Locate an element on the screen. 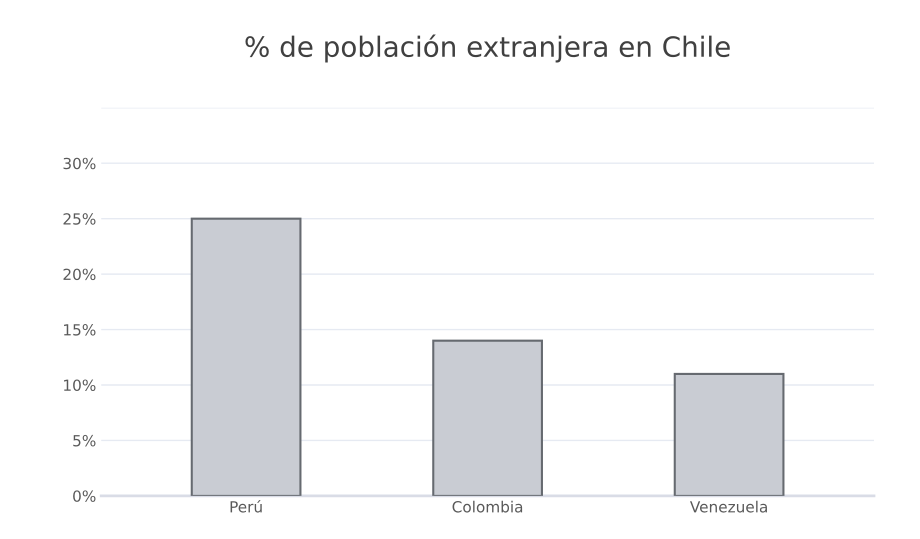 This screenshot has width=920, height=539. y-tick-label: 30% is located at coordinates (80, 164).